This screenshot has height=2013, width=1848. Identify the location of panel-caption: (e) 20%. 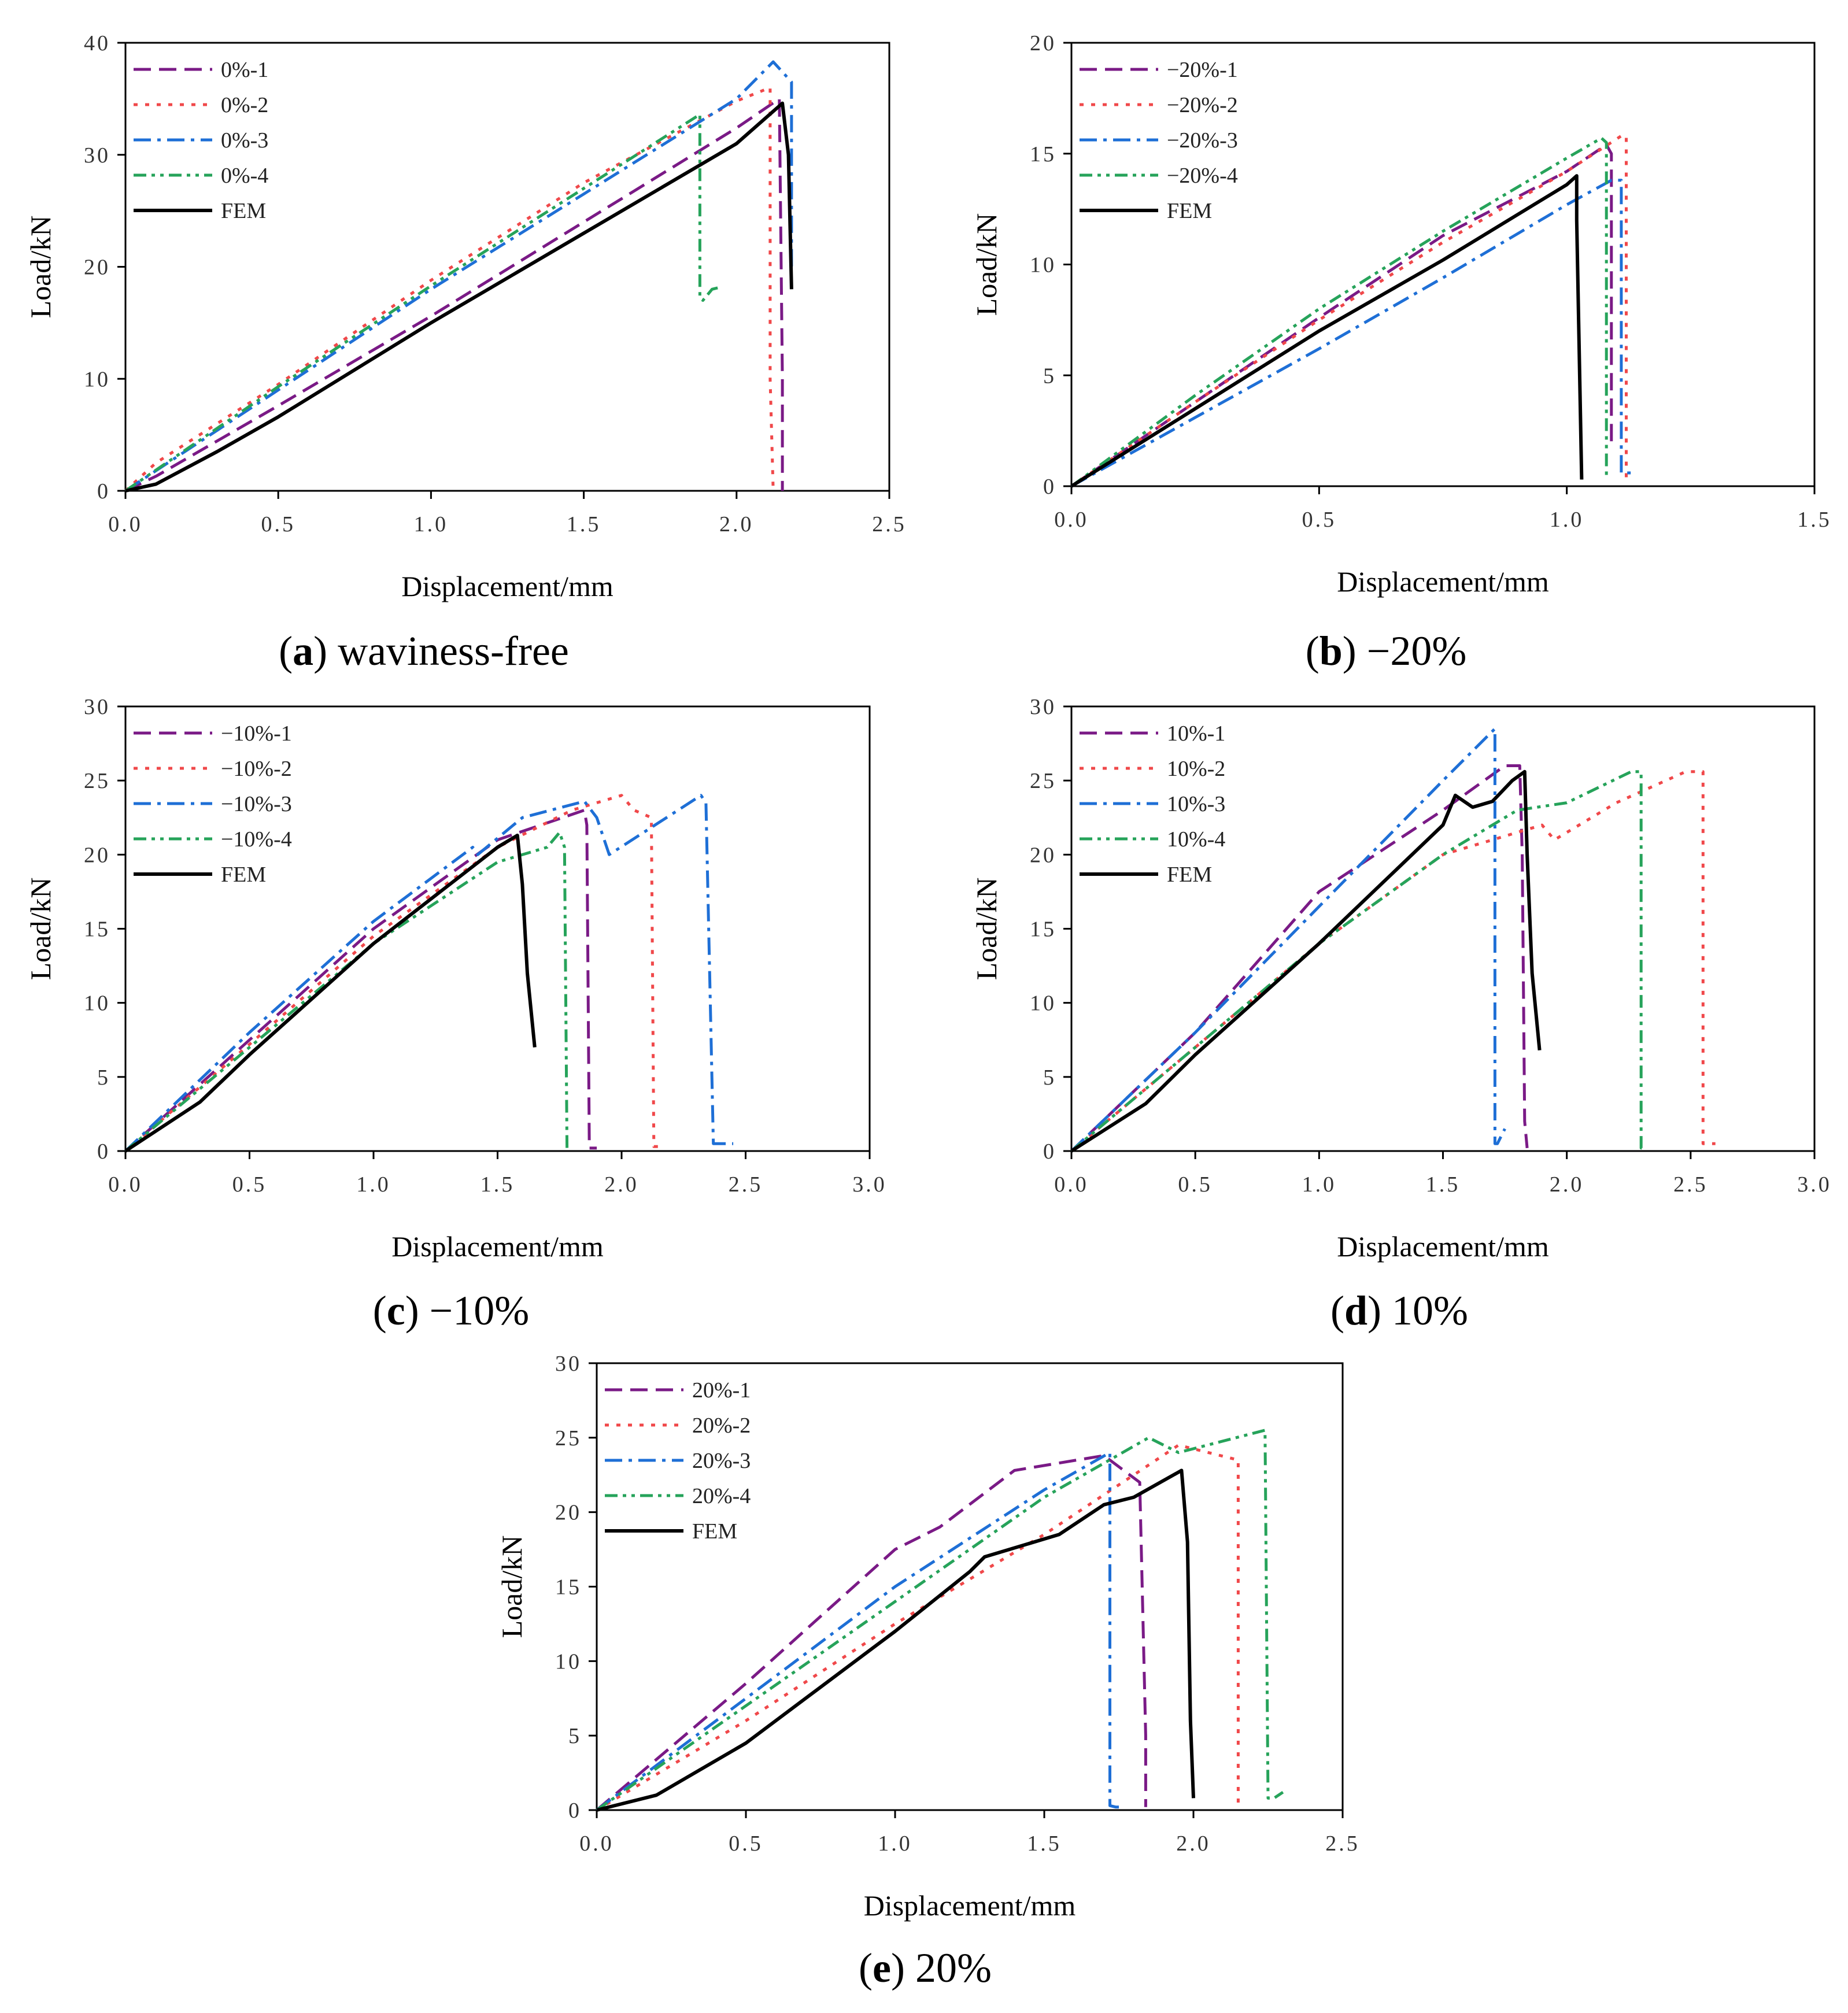
(925, 1968).